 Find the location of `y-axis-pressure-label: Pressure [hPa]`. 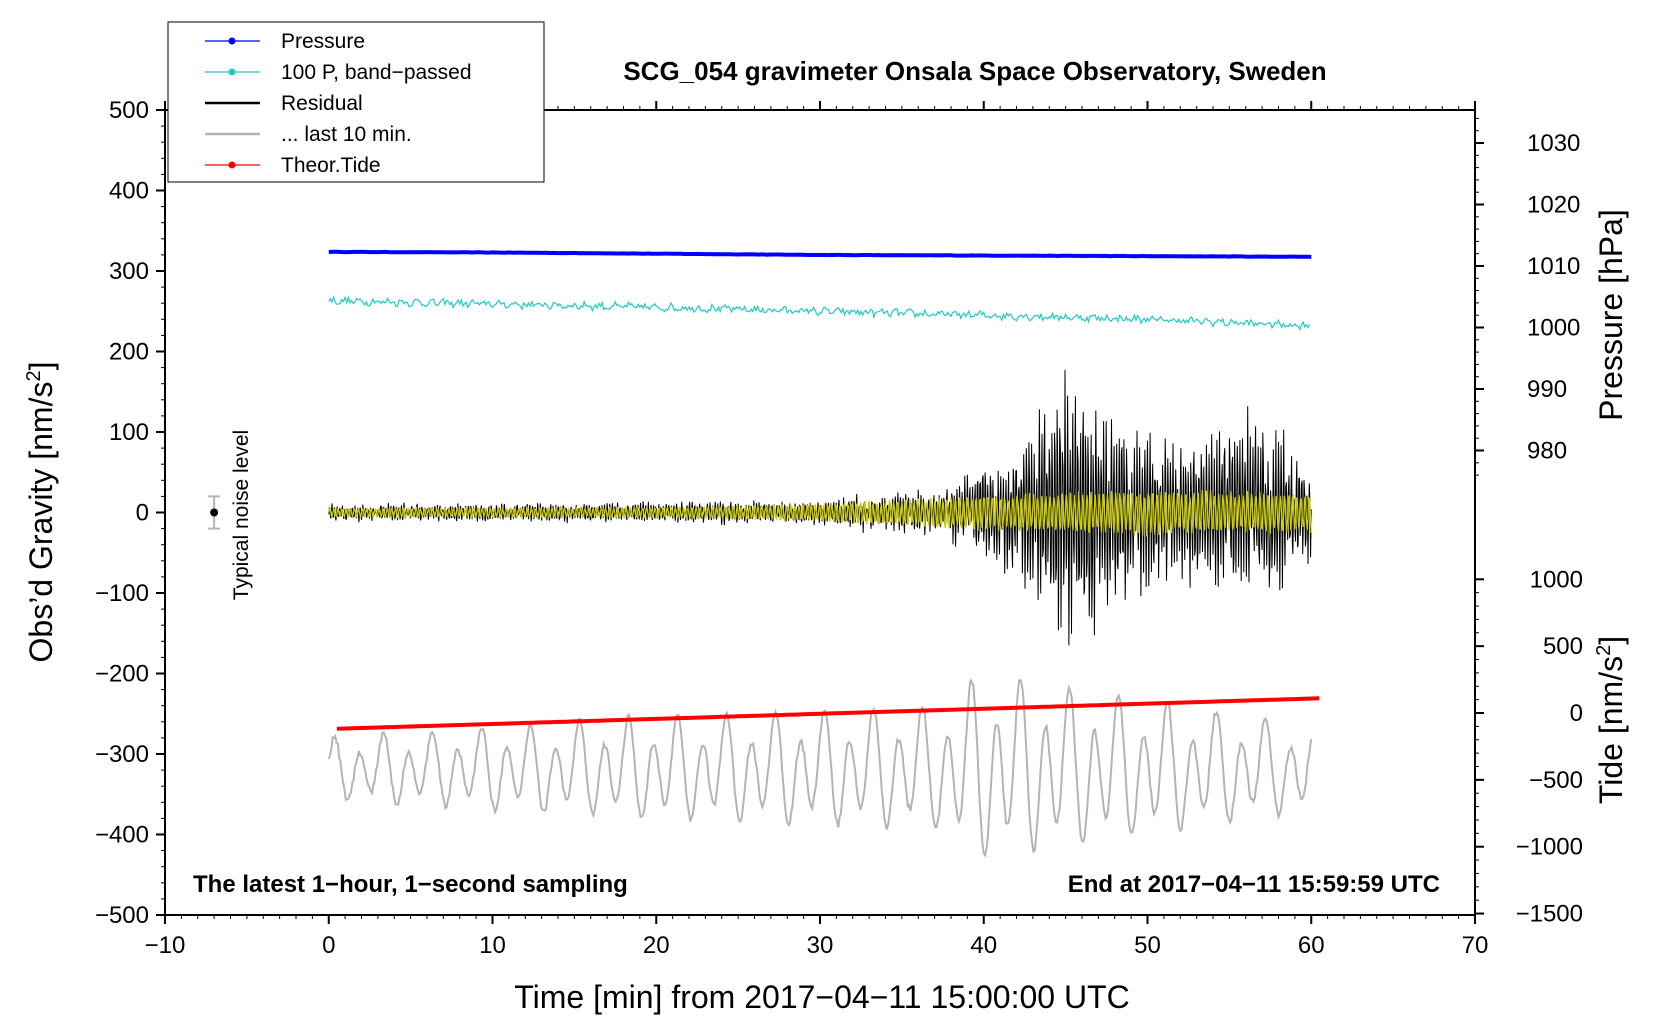

y-axis-pressure-label: Pressure [hPa] is located at coordinates (1611, 315).